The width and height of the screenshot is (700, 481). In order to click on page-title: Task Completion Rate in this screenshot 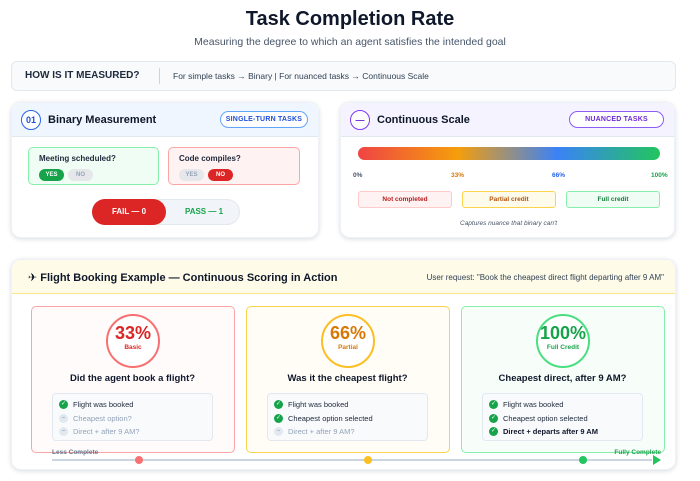, I will do `click(350, 19)`.